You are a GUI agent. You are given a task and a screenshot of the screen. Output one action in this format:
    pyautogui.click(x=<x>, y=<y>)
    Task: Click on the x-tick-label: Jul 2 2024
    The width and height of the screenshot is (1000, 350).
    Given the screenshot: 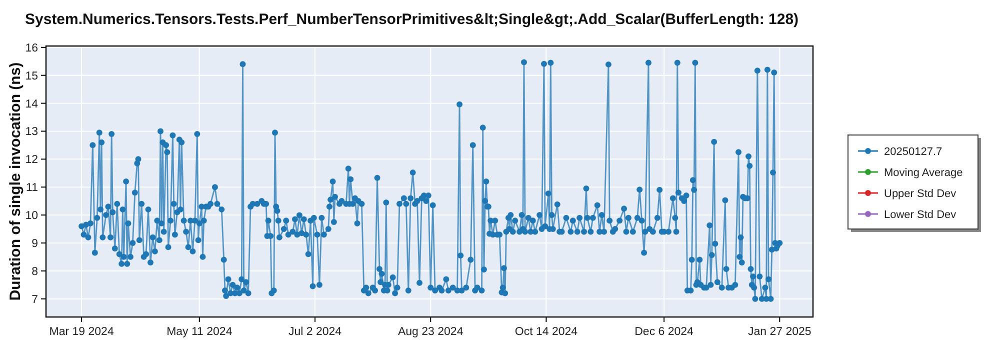 What is the action you would take?
    pyautogui.click(x=315, y=332)
    